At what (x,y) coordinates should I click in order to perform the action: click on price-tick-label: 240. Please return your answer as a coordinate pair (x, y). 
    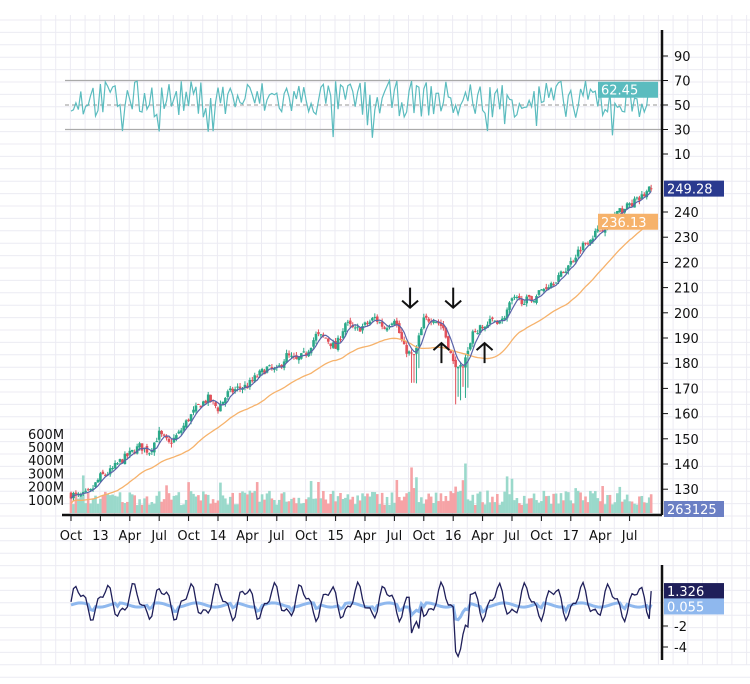
    Looking at the image, I should click on (686, 213).